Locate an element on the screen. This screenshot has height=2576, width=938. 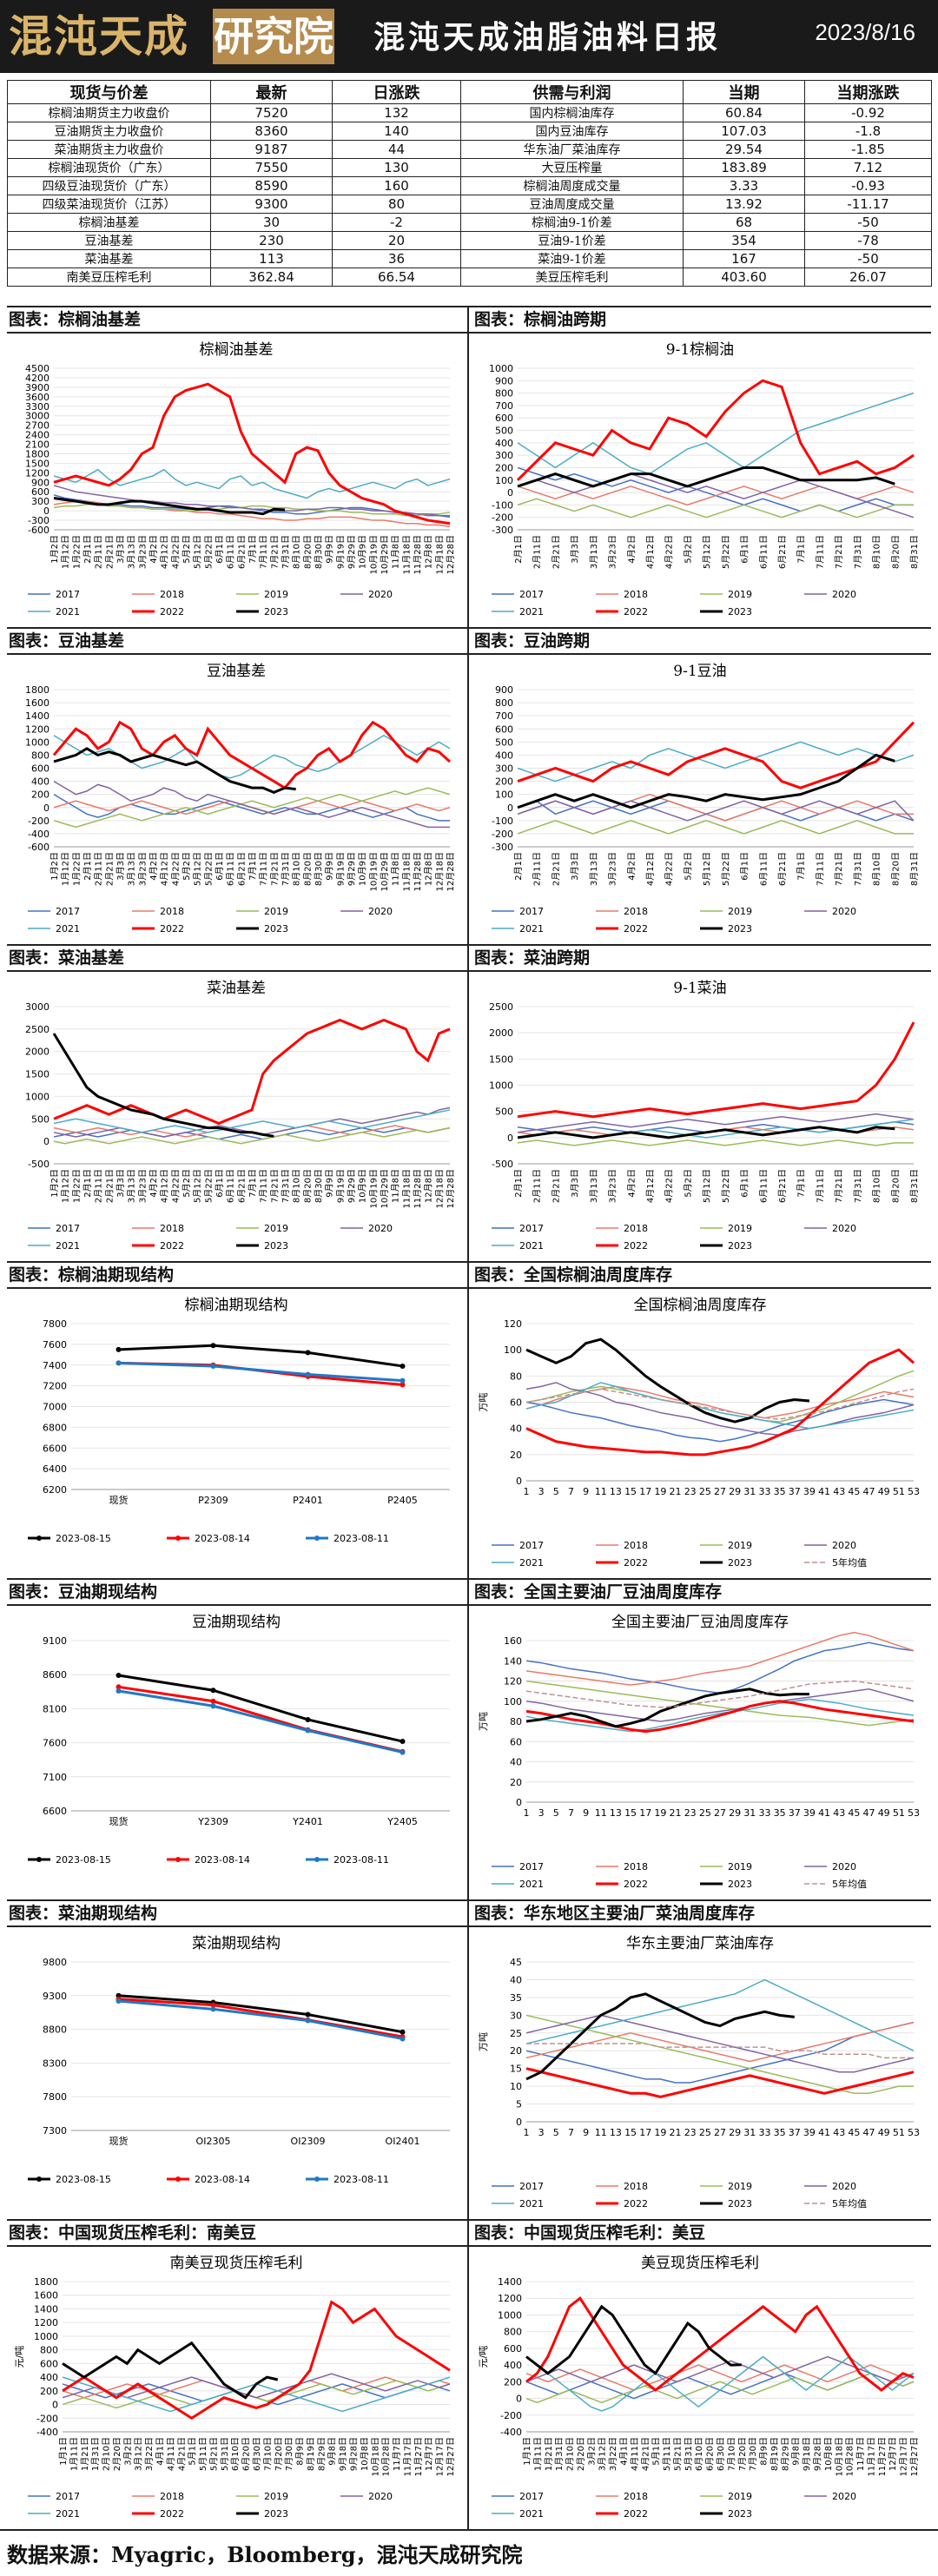
y-tick-label: 3900 is located at coordinates (37, 387).